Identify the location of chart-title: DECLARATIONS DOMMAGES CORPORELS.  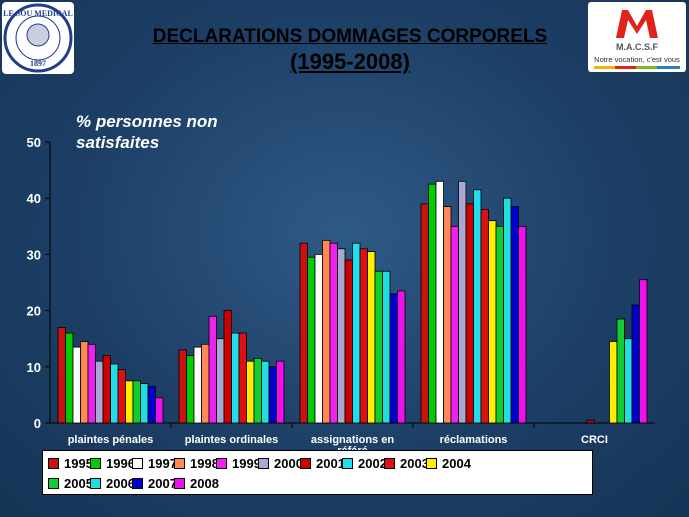
(350, 36).